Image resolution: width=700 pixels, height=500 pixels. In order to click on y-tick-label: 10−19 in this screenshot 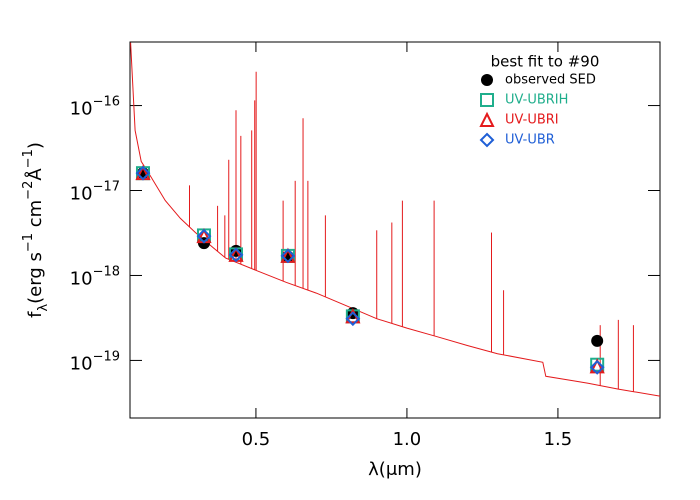, I will do `click(95, 361)`.